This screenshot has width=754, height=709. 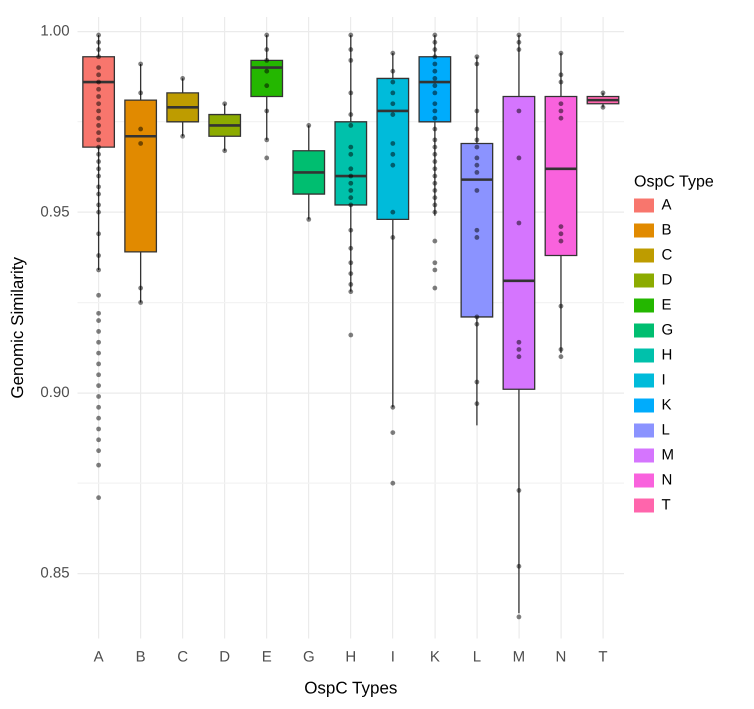 What do you see at coordinates (350, 657) in the screenshot?
I see `x-tick-label: H` at bounding box center [350, 657].